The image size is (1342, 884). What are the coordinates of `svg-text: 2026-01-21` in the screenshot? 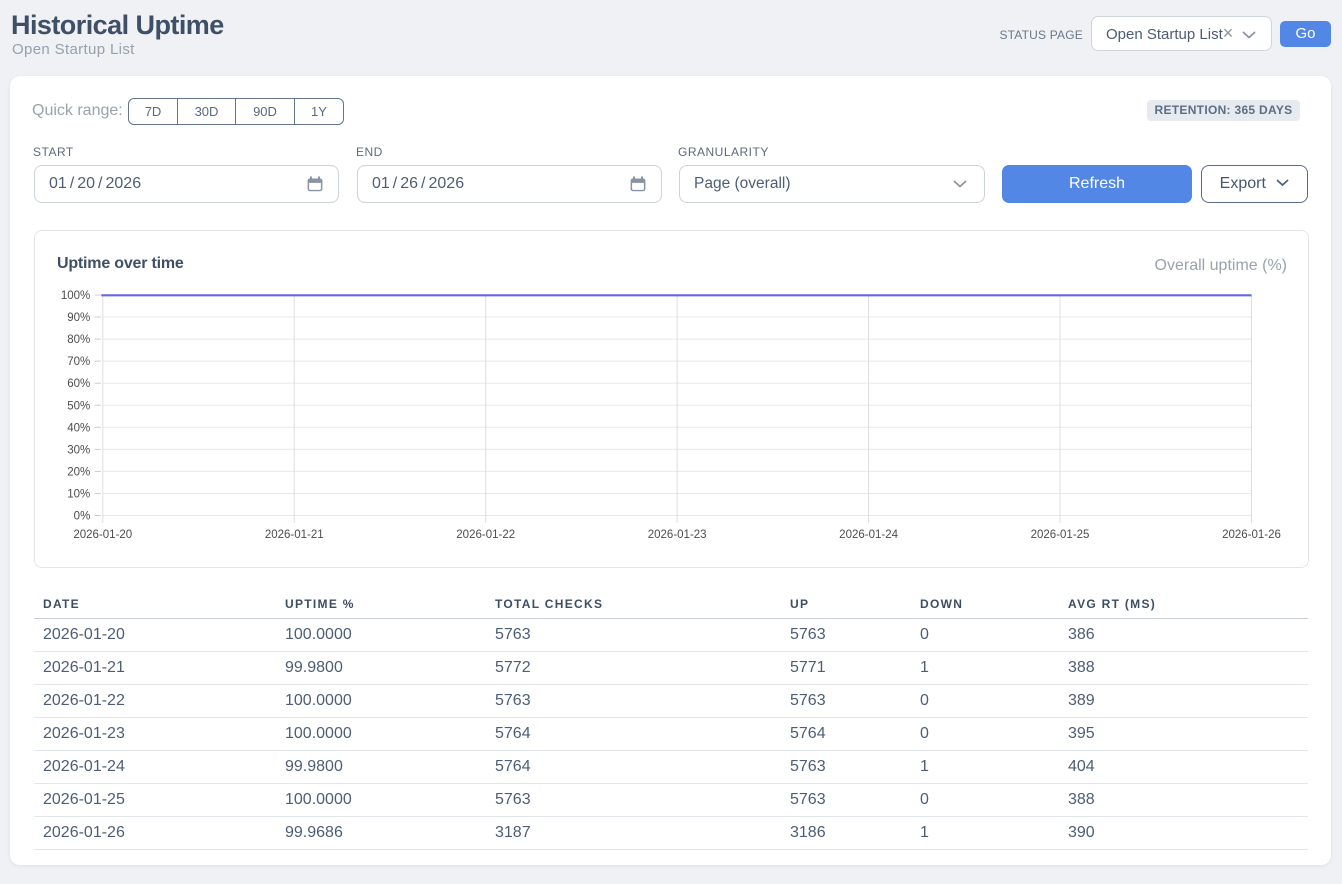 It's located at (294, 535).